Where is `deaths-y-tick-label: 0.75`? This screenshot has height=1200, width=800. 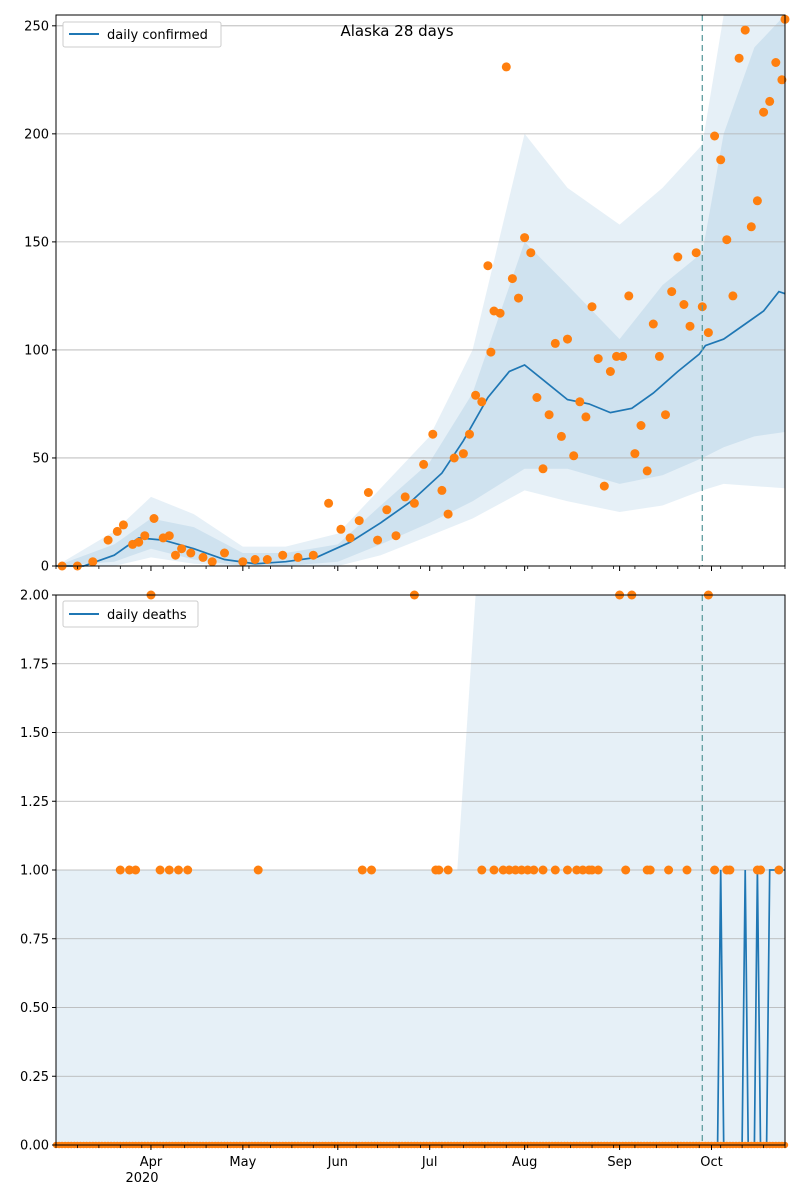
deaths-y-tick-label: 0.75 is located at coordinates (34, 939).